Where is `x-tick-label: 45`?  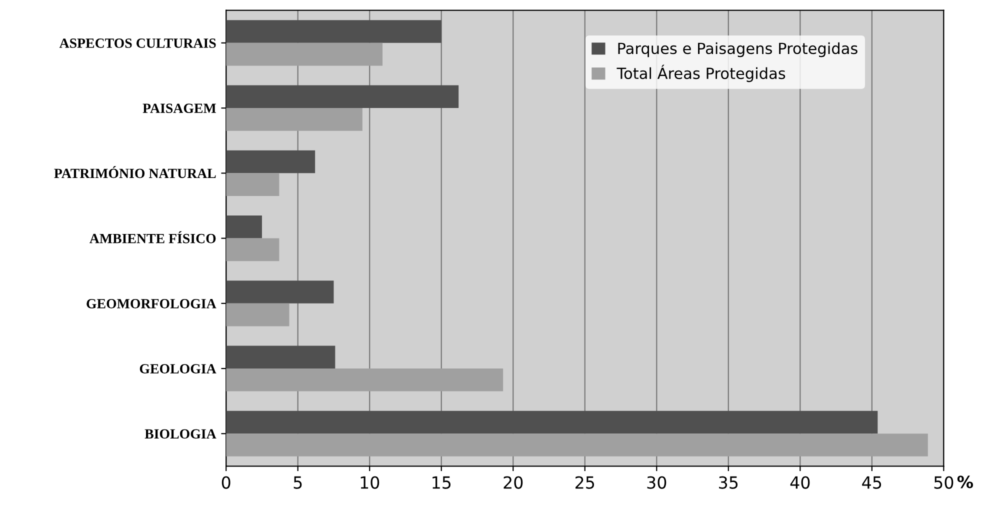 x-tick-label: 45 is located at coordinates (872, 482).